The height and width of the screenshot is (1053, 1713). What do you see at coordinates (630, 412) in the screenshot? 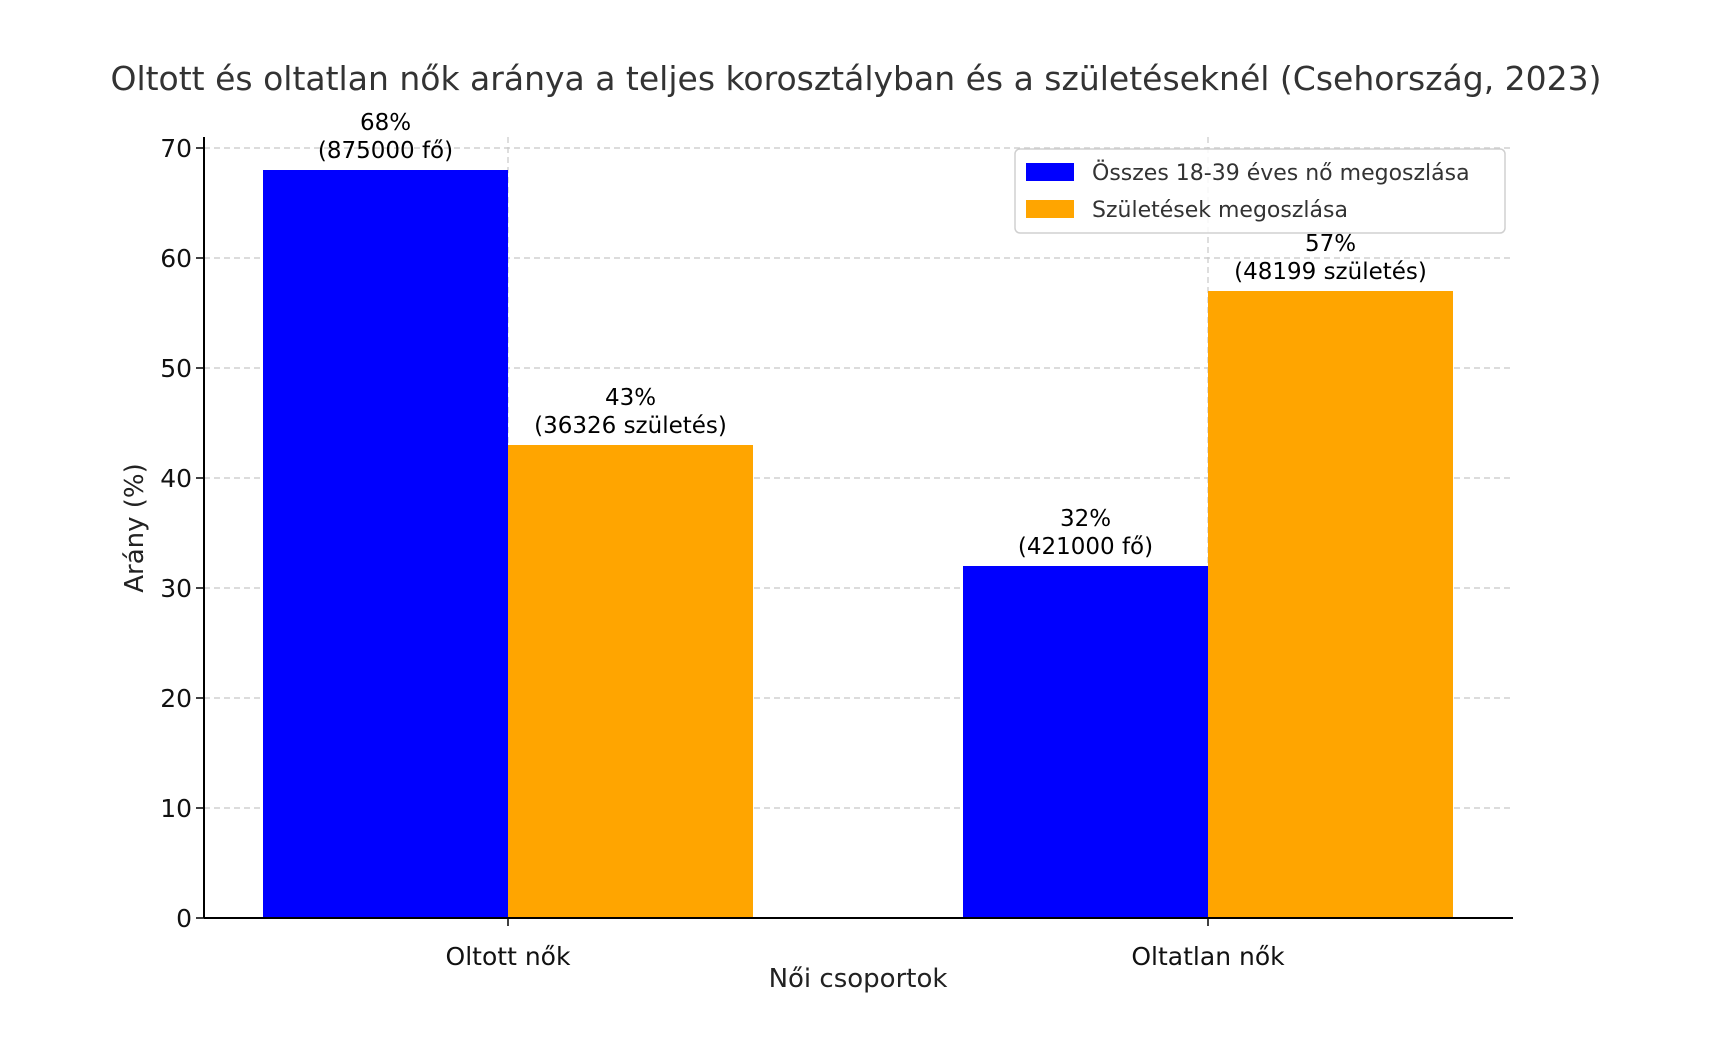
I see `data-label: 43% (36326 születés)` at bounding box center [630, 412].